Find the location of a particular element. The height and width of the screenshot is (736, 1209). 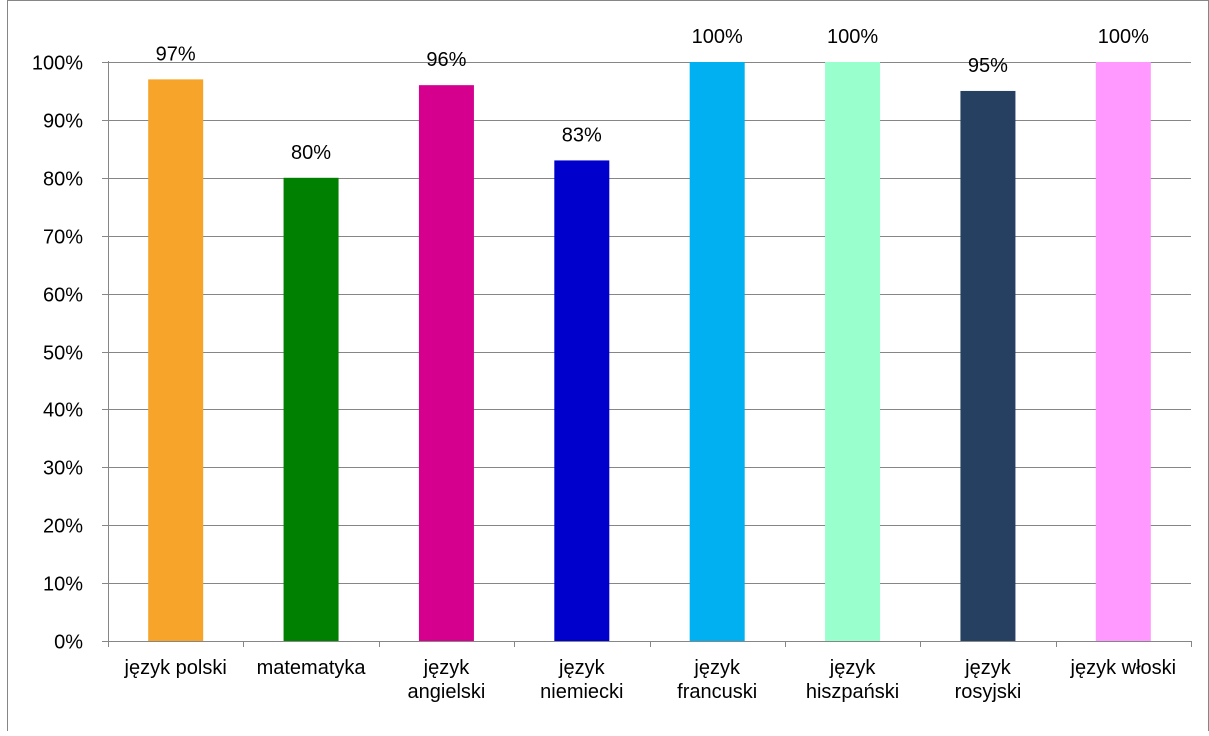

data-label: 83% is located at coordinates (582, 135).